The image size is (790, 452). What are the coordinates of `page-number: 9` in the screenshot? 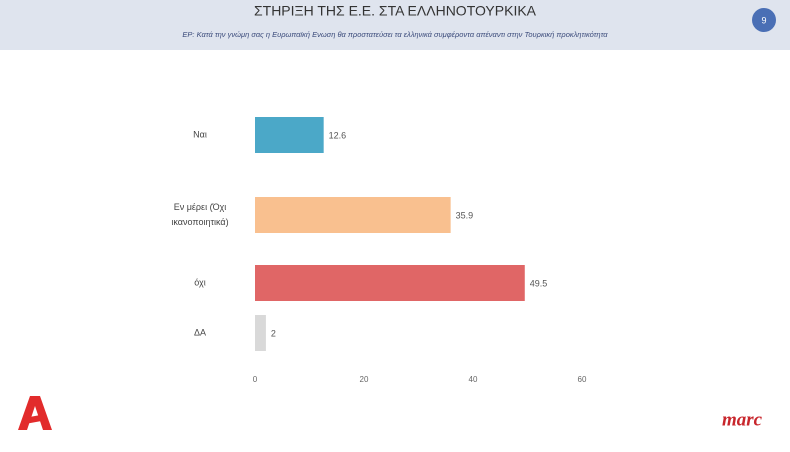 It's located at (763, 20).